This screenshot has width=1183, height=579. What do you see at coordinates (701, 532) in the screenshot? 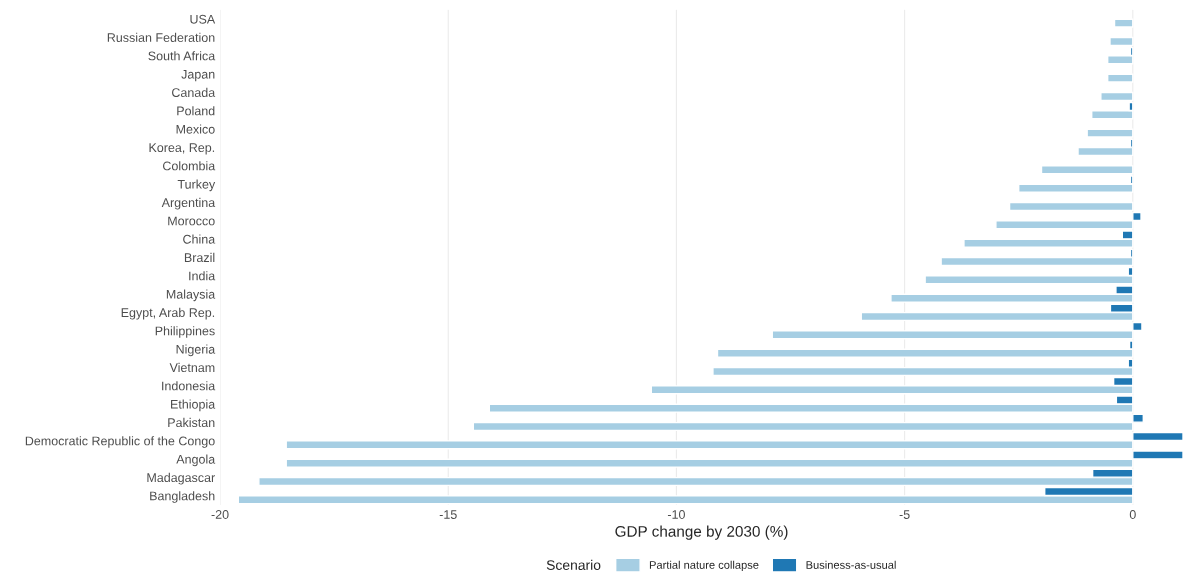
I see `x-axis-title: GDP change by 2030 (%)` at bounding box center [701, 532].